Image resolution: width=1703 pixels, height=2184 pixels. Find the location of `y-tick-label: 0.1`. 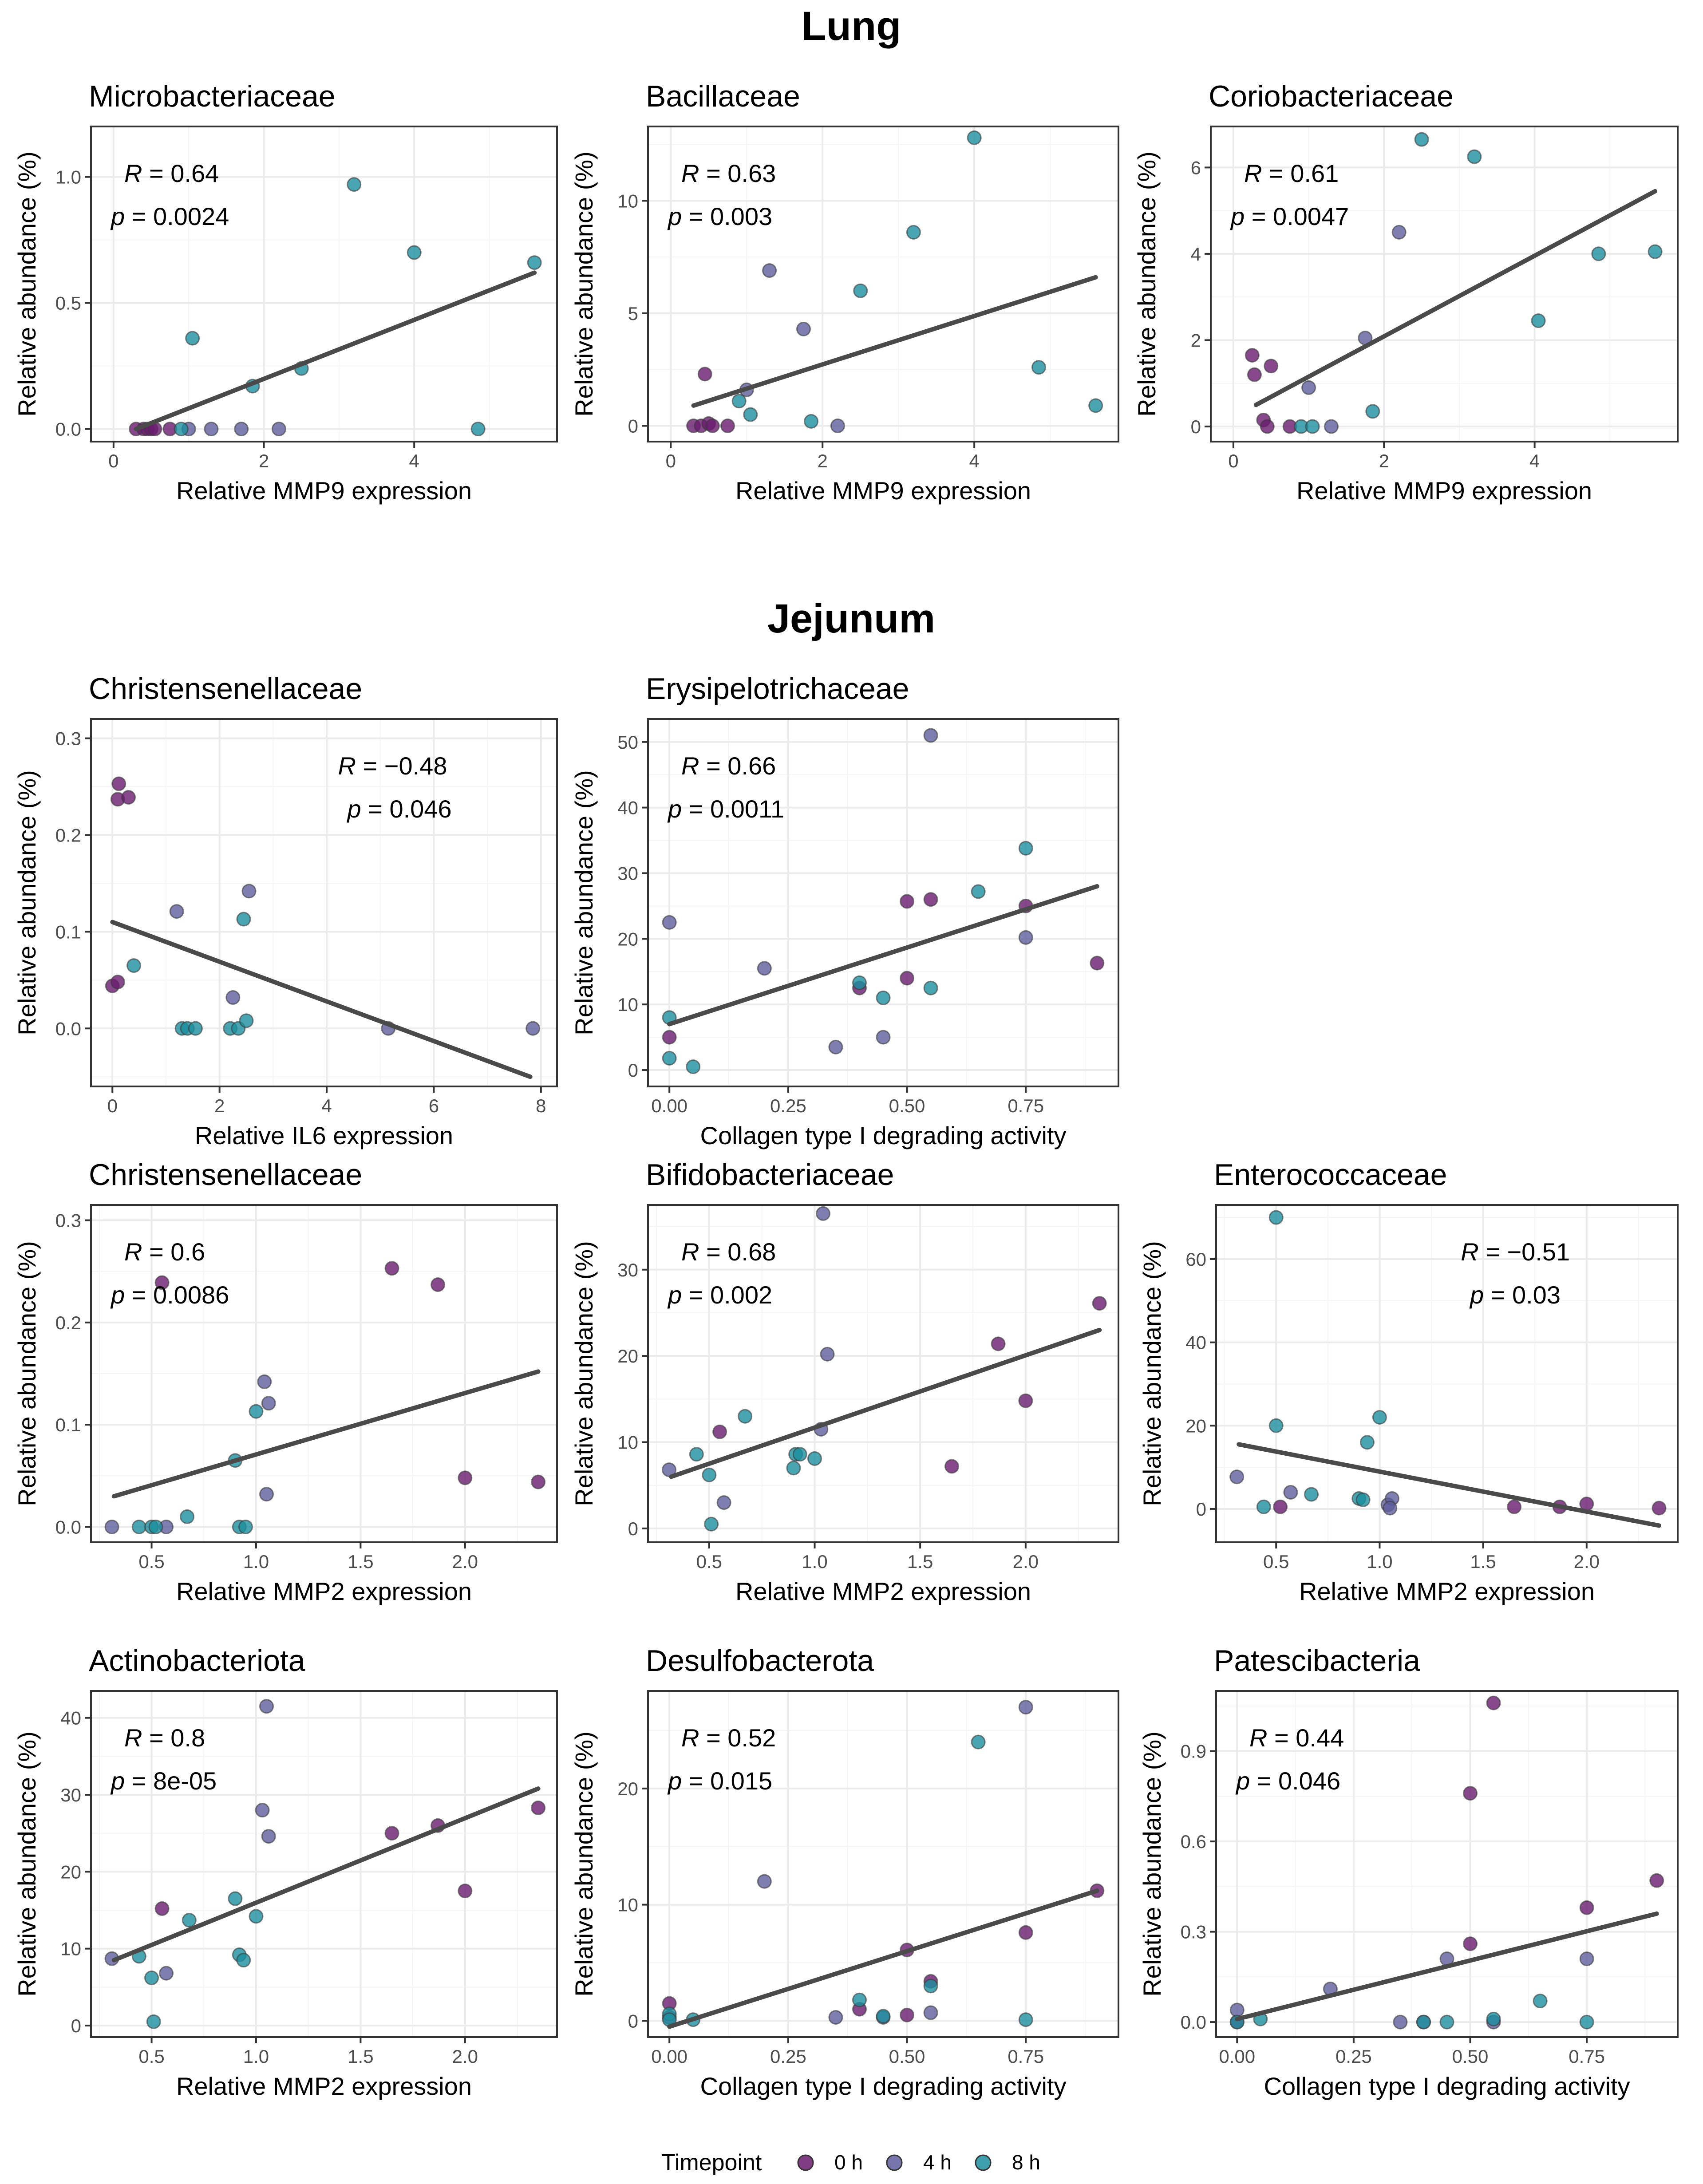

y-tick-label: 0.1 is located at coordinates (68, 932).